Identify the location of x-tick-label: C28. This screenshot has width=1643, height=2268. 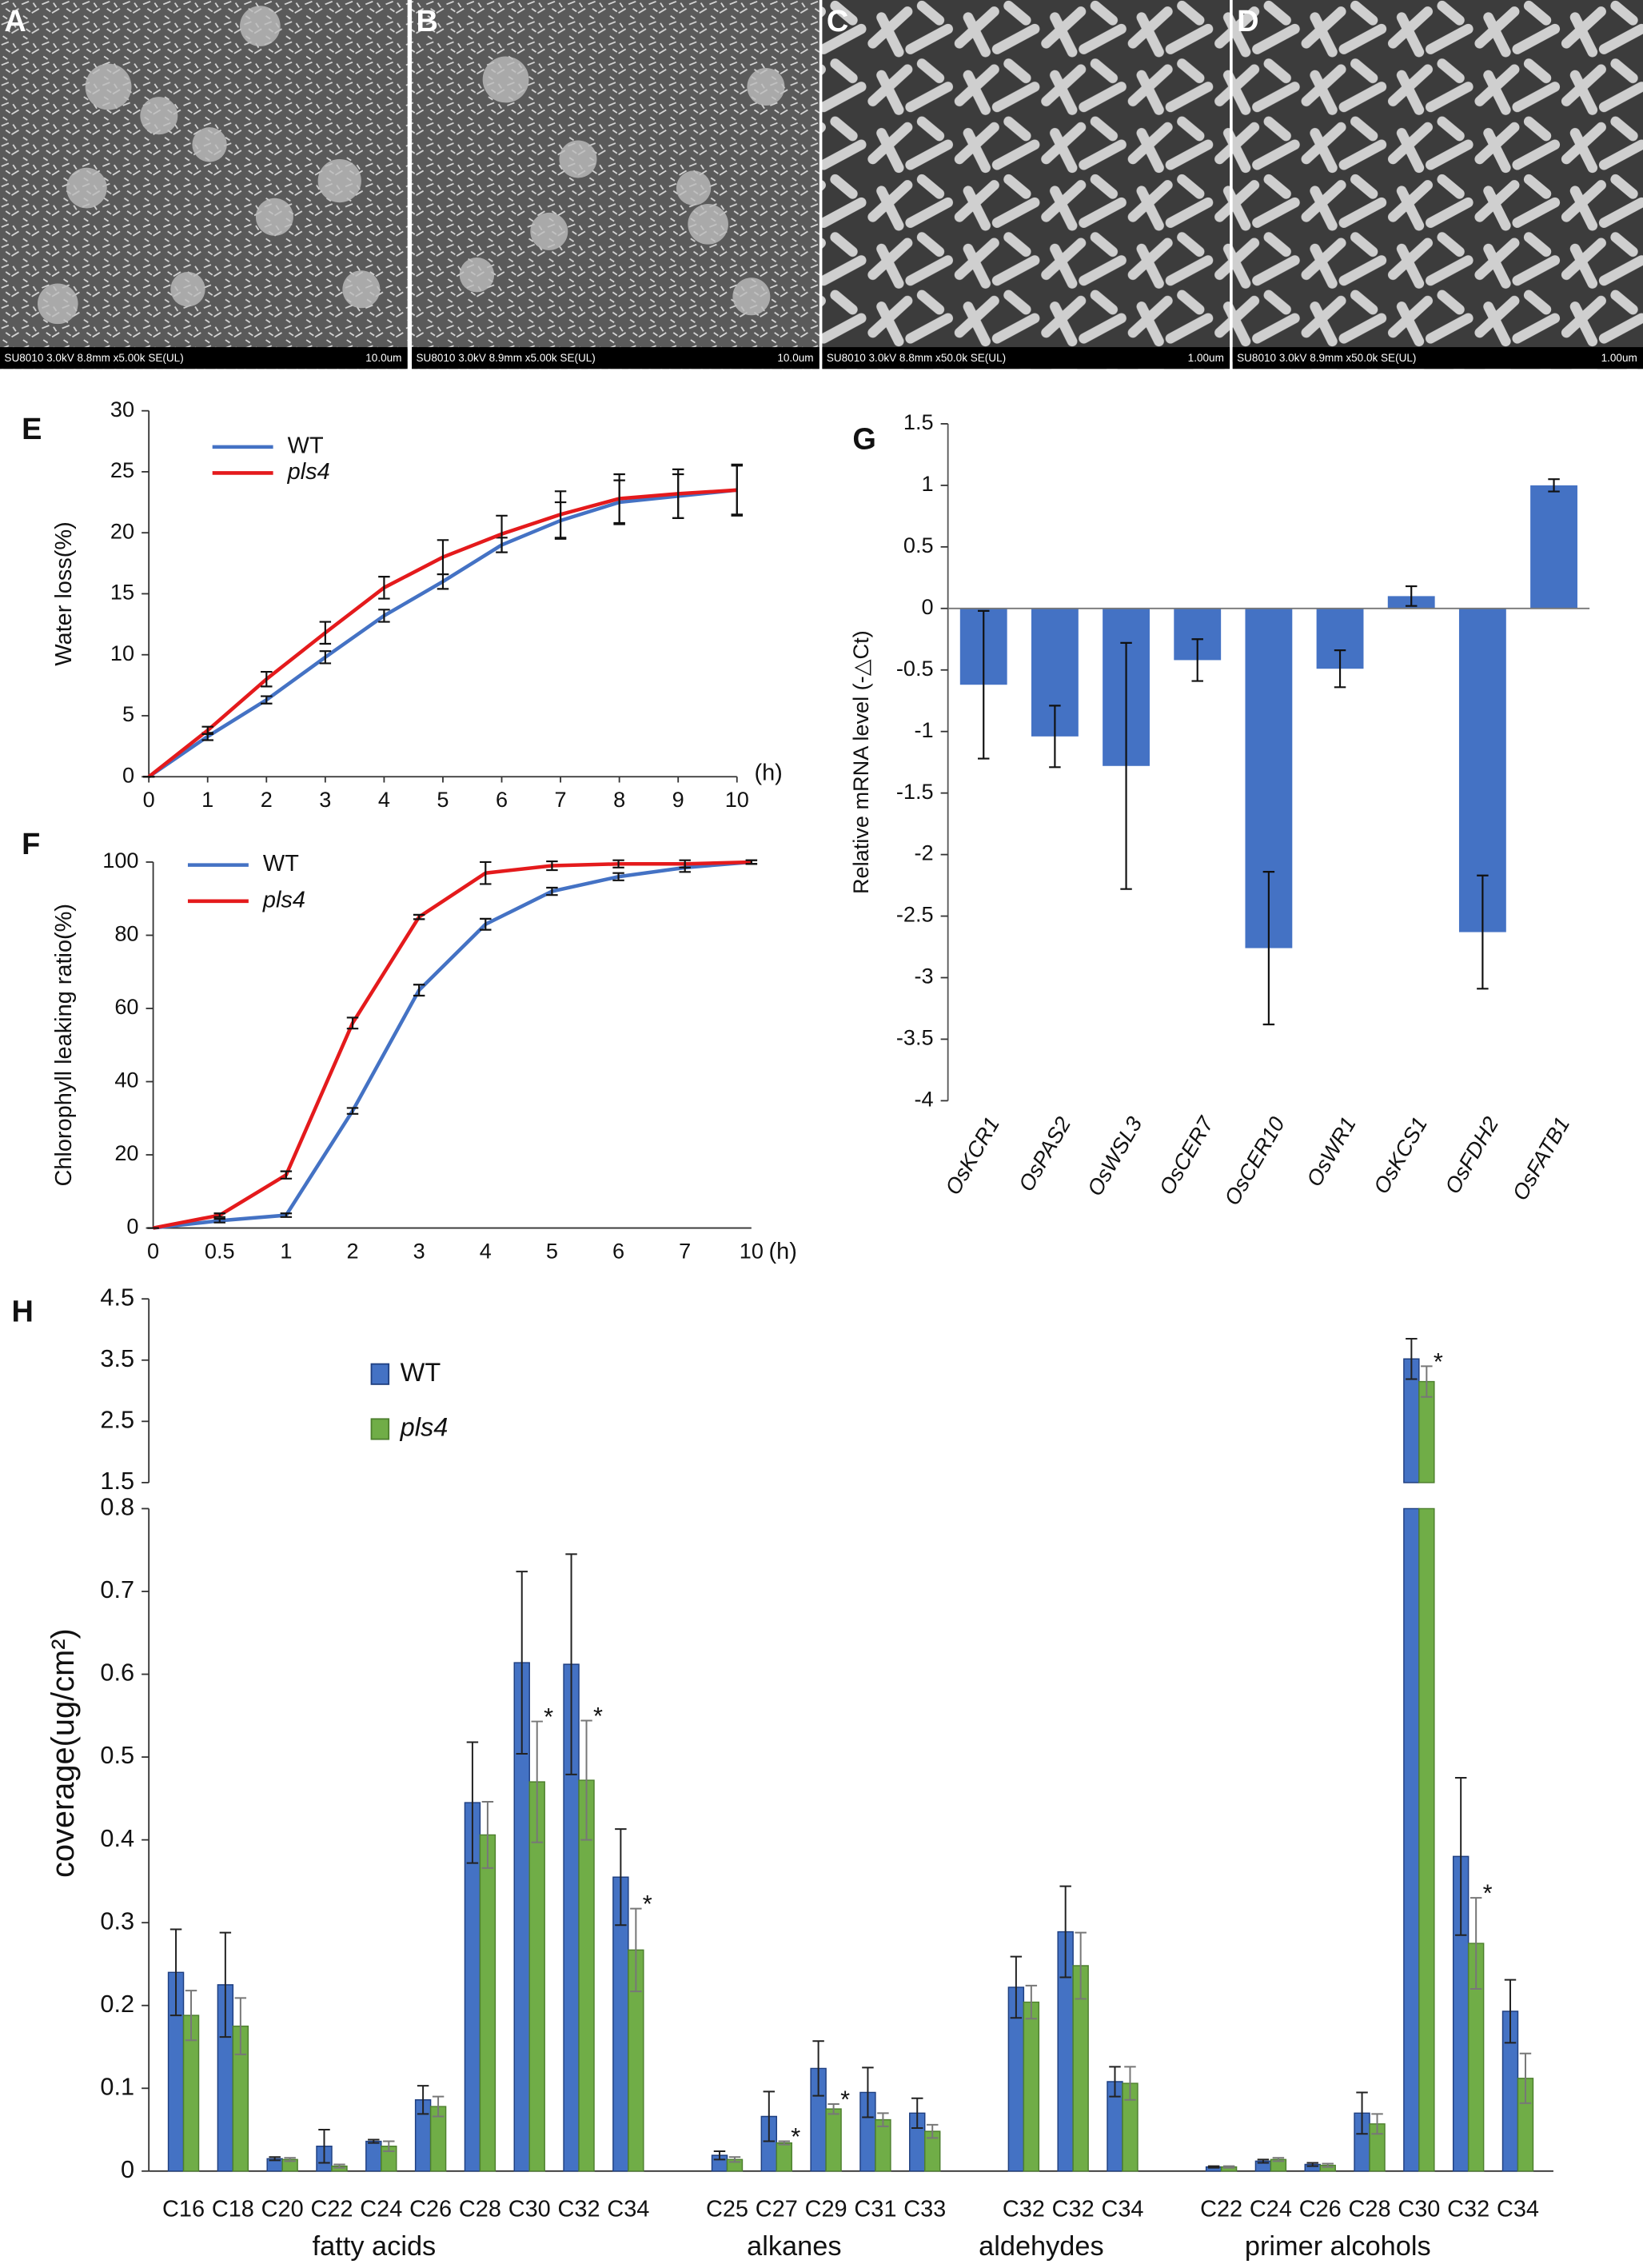
(480, 2209).